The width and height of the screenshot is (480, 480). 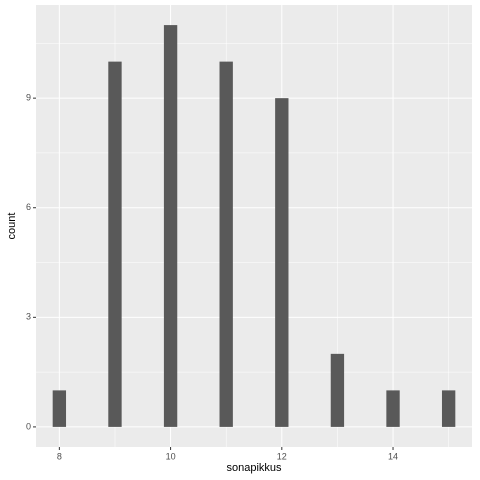 I want to click on x-tick-label: 8, so click(x=59, y=456).